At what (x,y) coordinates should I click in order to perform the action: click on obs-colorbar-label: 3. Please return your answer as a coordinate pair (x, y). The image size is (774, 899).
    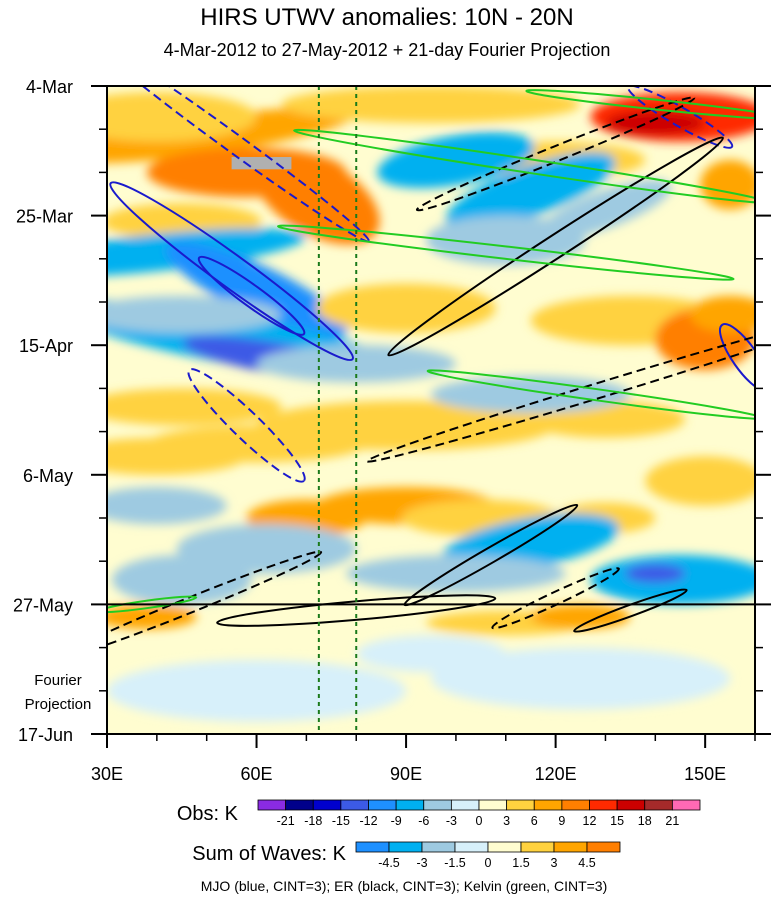
    Looking at the image, I should click on (506, 821).